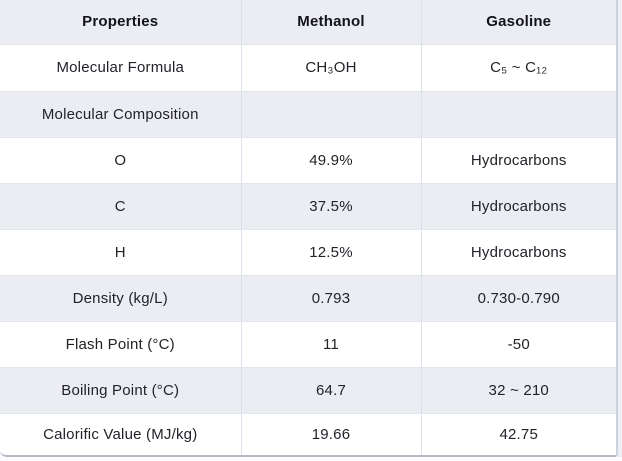 The image size is (622, 461). Describe the element at coordinates (518, 298) in the screenshot. I see `table-cell-gasoline-value: 0.730-0.790` at that location.